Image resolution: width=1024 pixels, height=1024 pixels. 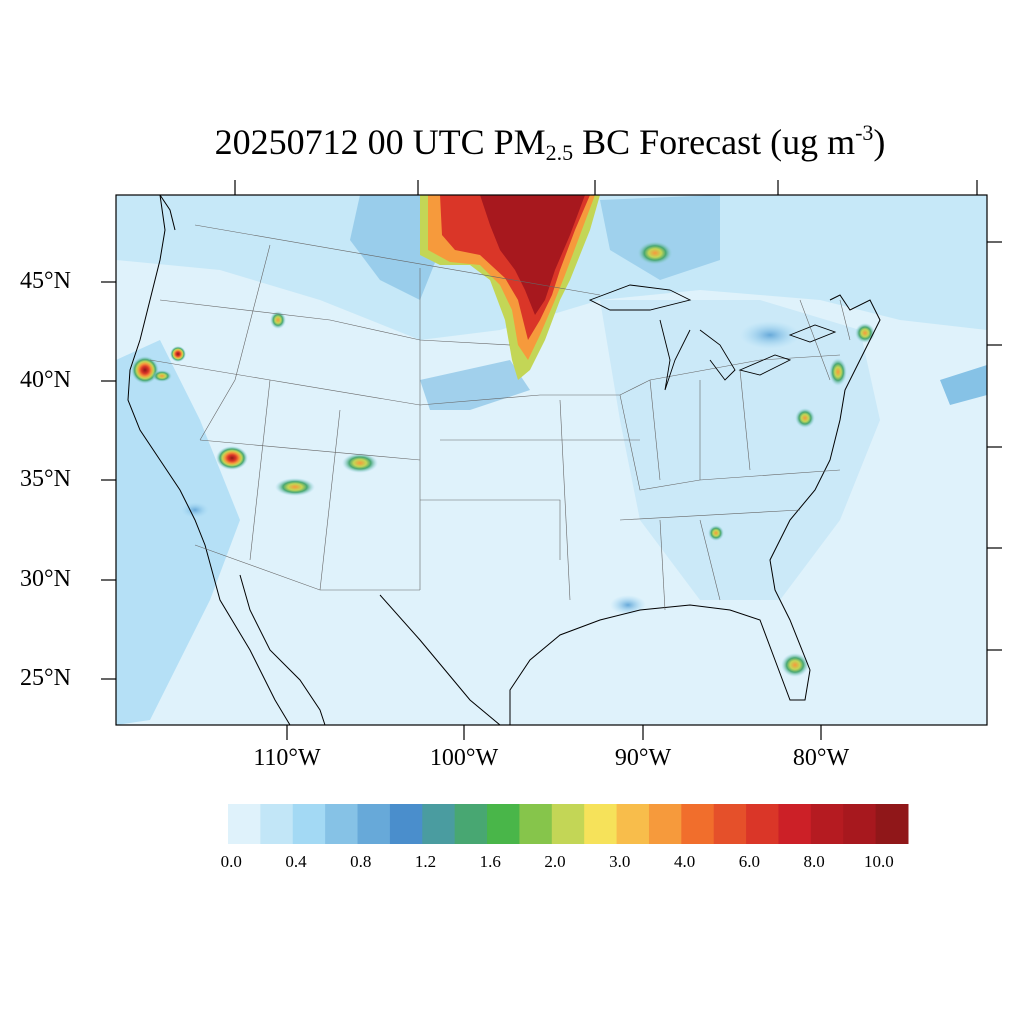 What do you see at coordinates (532, 255) in the screenshot?
I see `smoke-plume-core` at bounding box center [532, 255].